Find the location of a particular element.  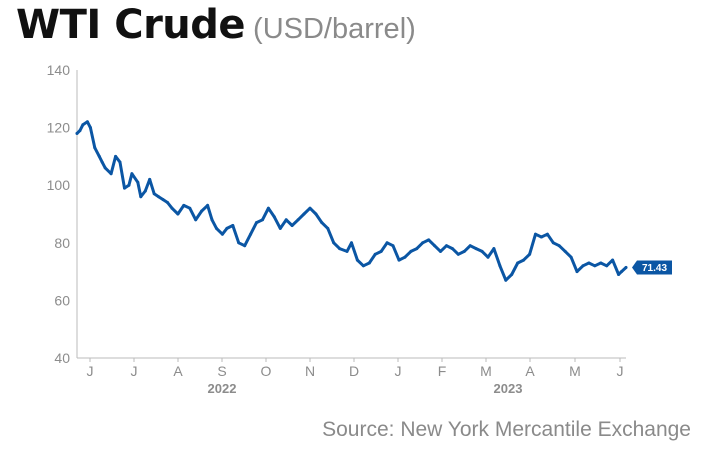

chart-title: WTI Crude (USD/barrel) is located at coordinates (216, 25).